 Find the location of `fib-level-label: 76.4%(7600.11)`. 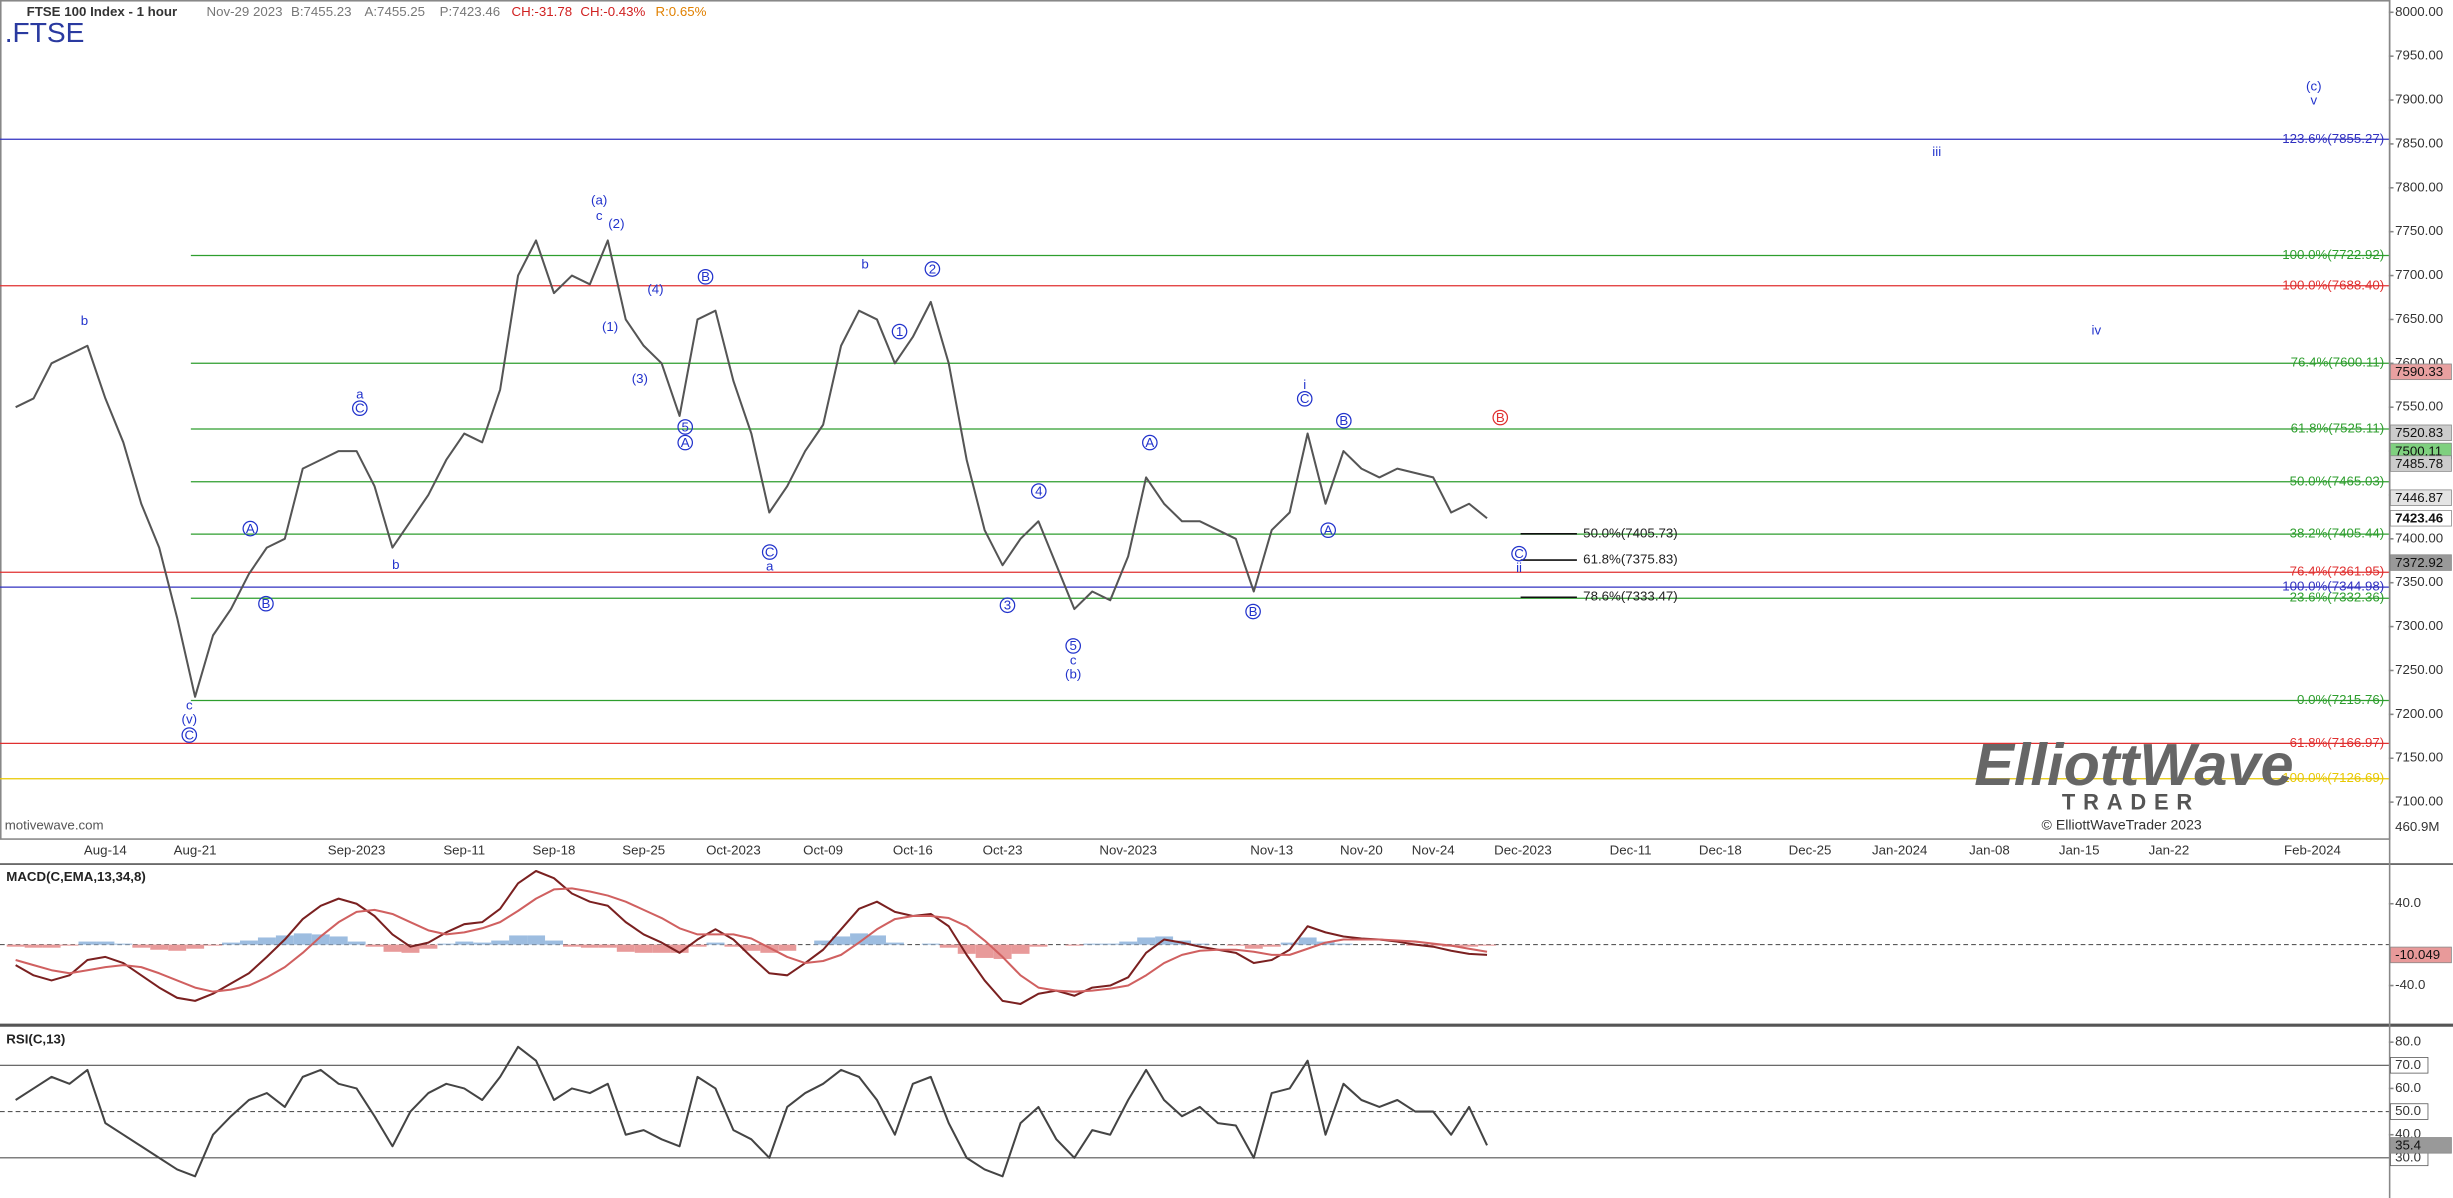

fib-level-label: 76.4%(7600.11) is located at coordinates (2338, 362).